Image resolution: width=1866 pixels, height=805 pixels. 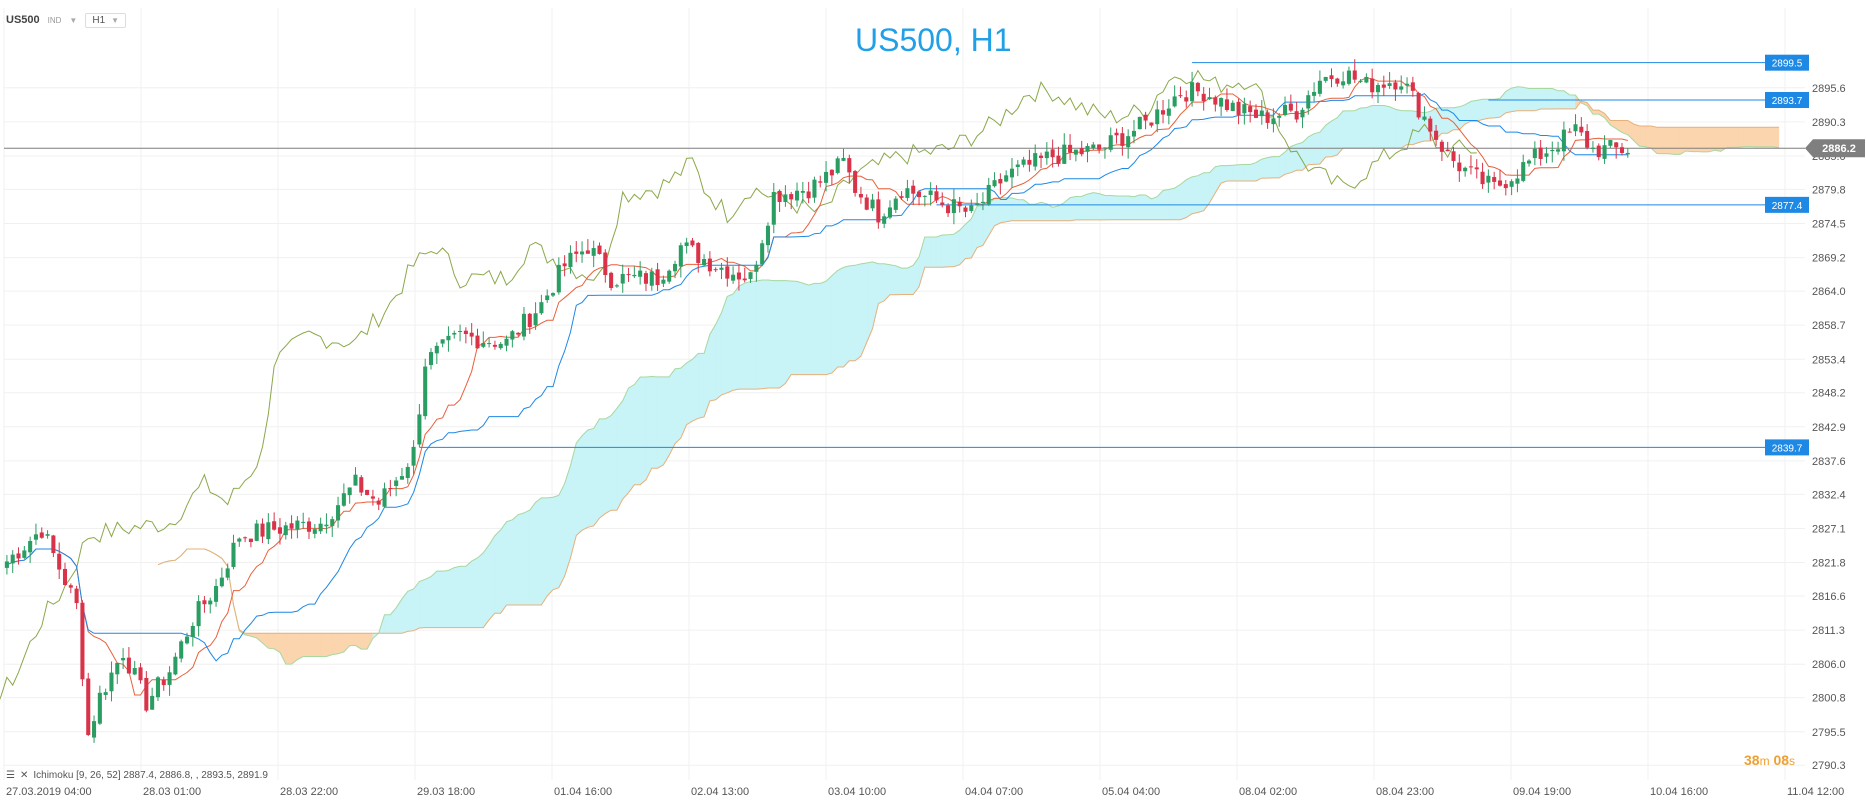 I want to click on timeframe-select: H1 ▼, so click(x=106, y=20).